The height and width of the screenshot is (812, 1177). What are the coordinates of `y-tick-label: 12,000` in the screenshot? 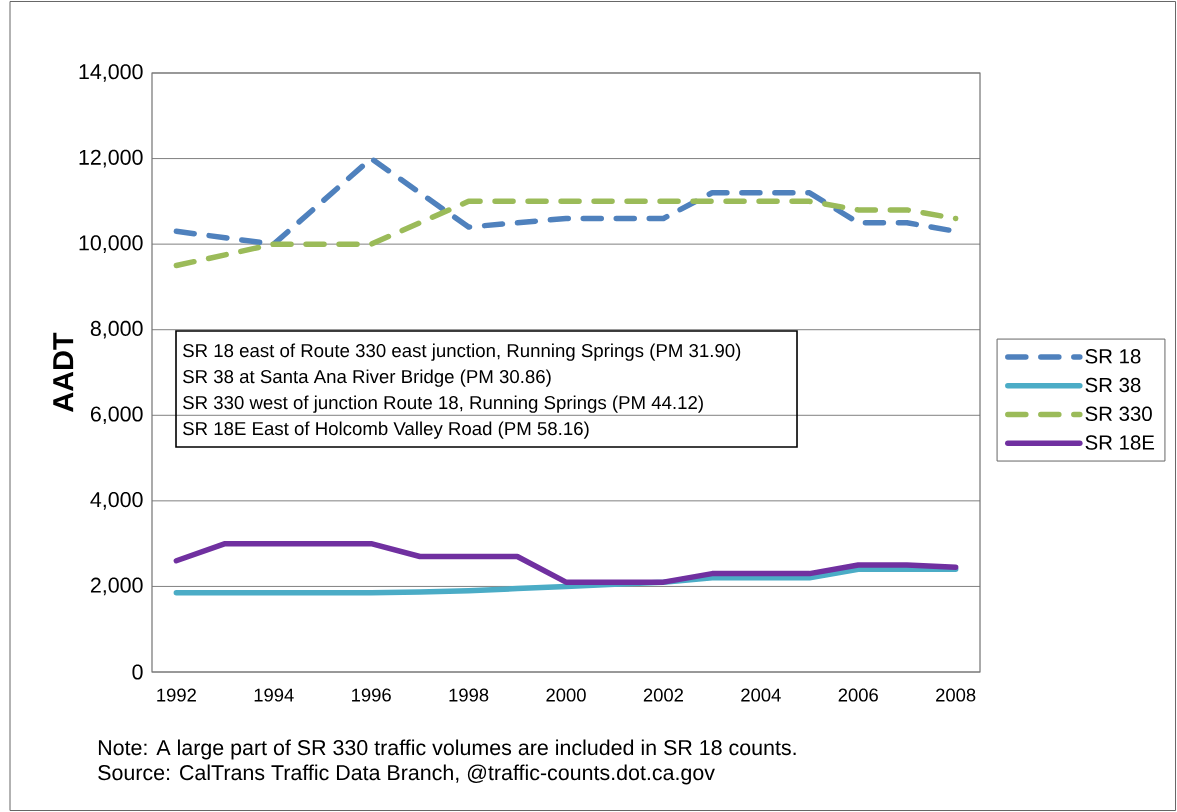 It's located at (111, 158).